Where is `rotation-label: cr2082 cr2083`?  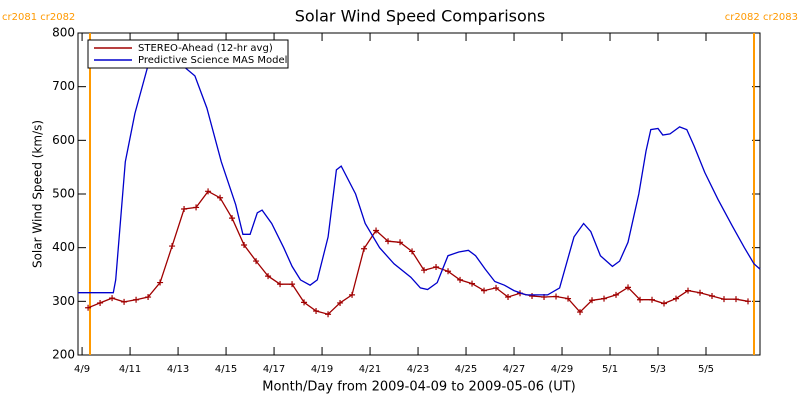
rotation-label: cr2082 cr2083 is located at coordinates (761, 17).